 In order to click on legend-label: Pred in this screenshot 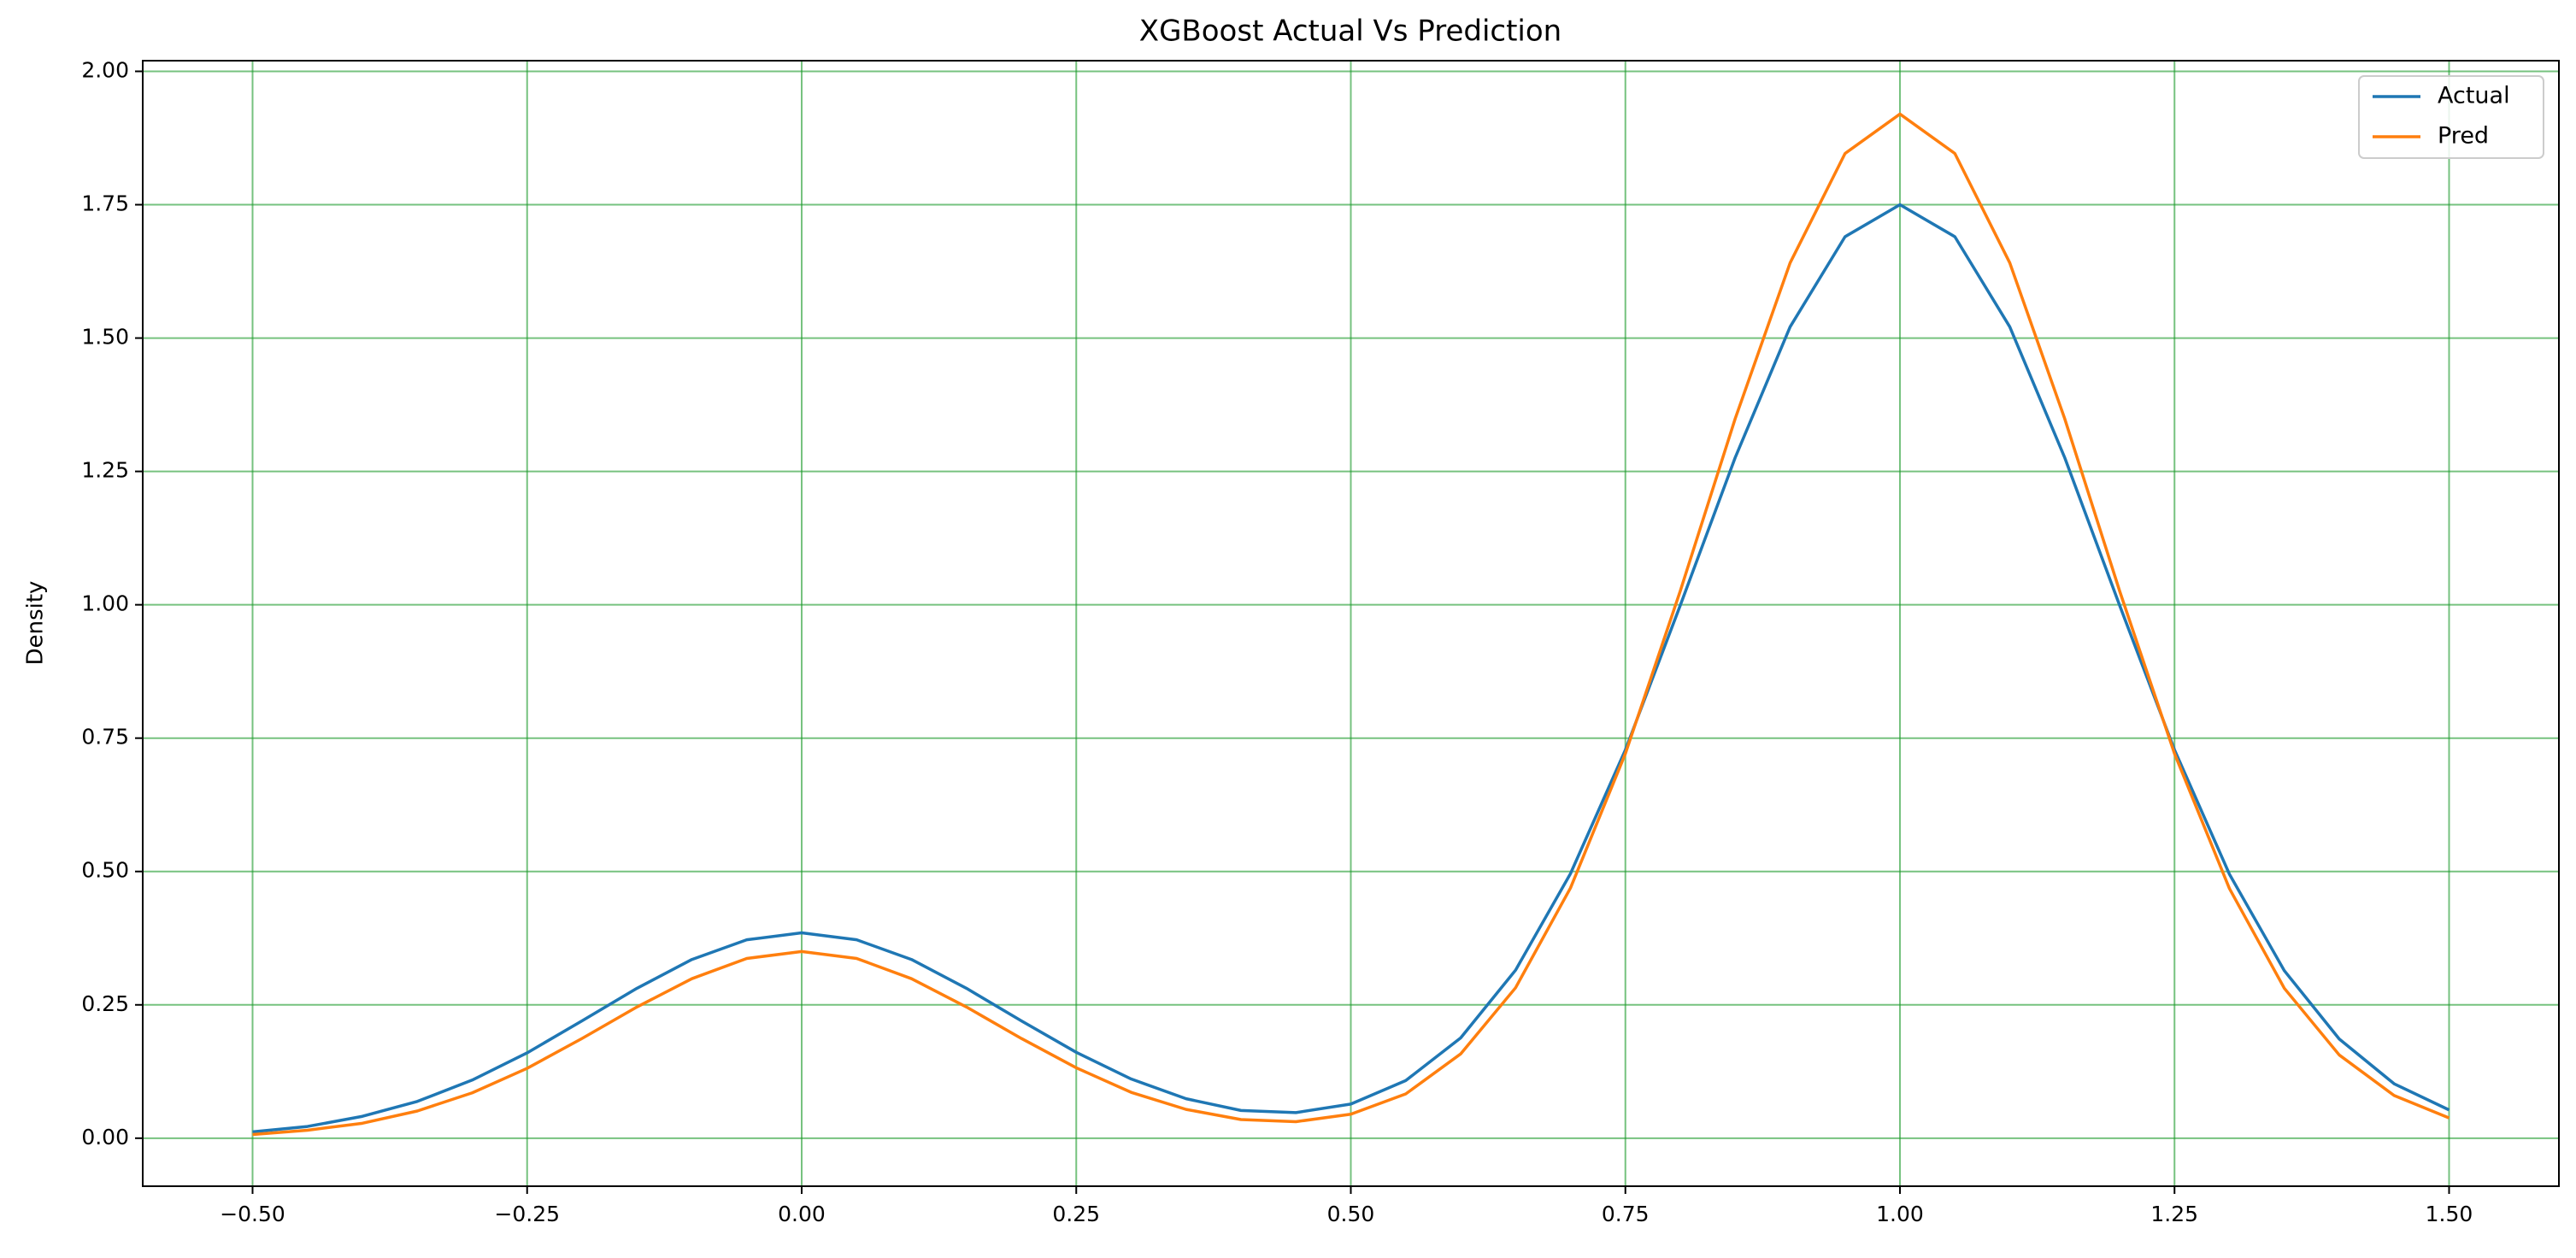, I will do `click(2463, 136)`.